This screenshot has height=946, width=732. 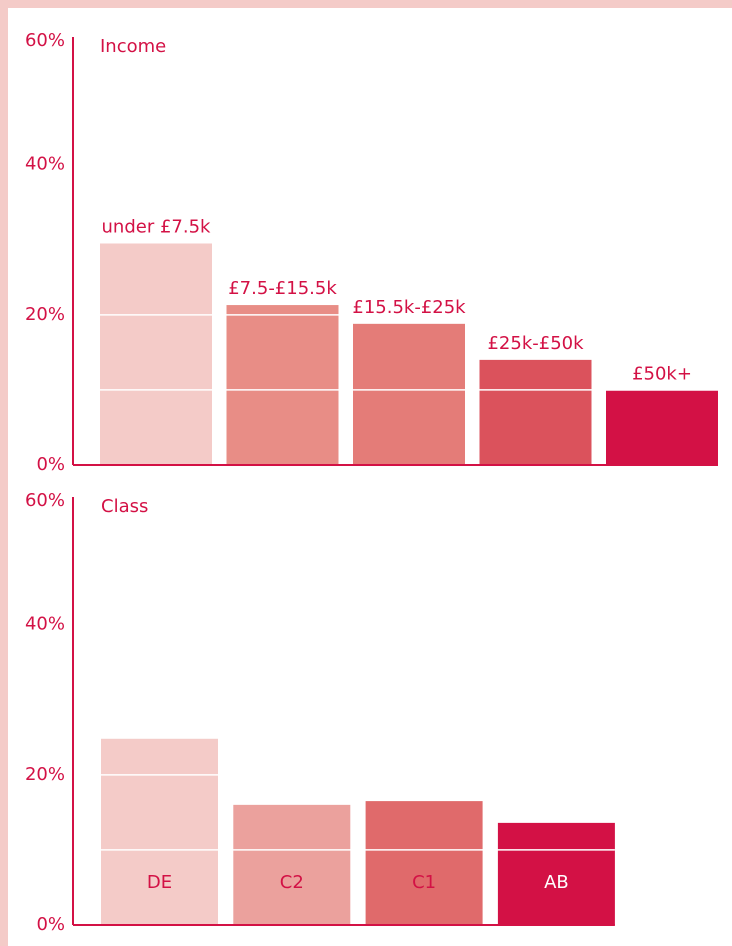 What do you see at coordinates (133, 46) in the screenshot?
I see `chart-title: Income` at bounding box center [133, 46].